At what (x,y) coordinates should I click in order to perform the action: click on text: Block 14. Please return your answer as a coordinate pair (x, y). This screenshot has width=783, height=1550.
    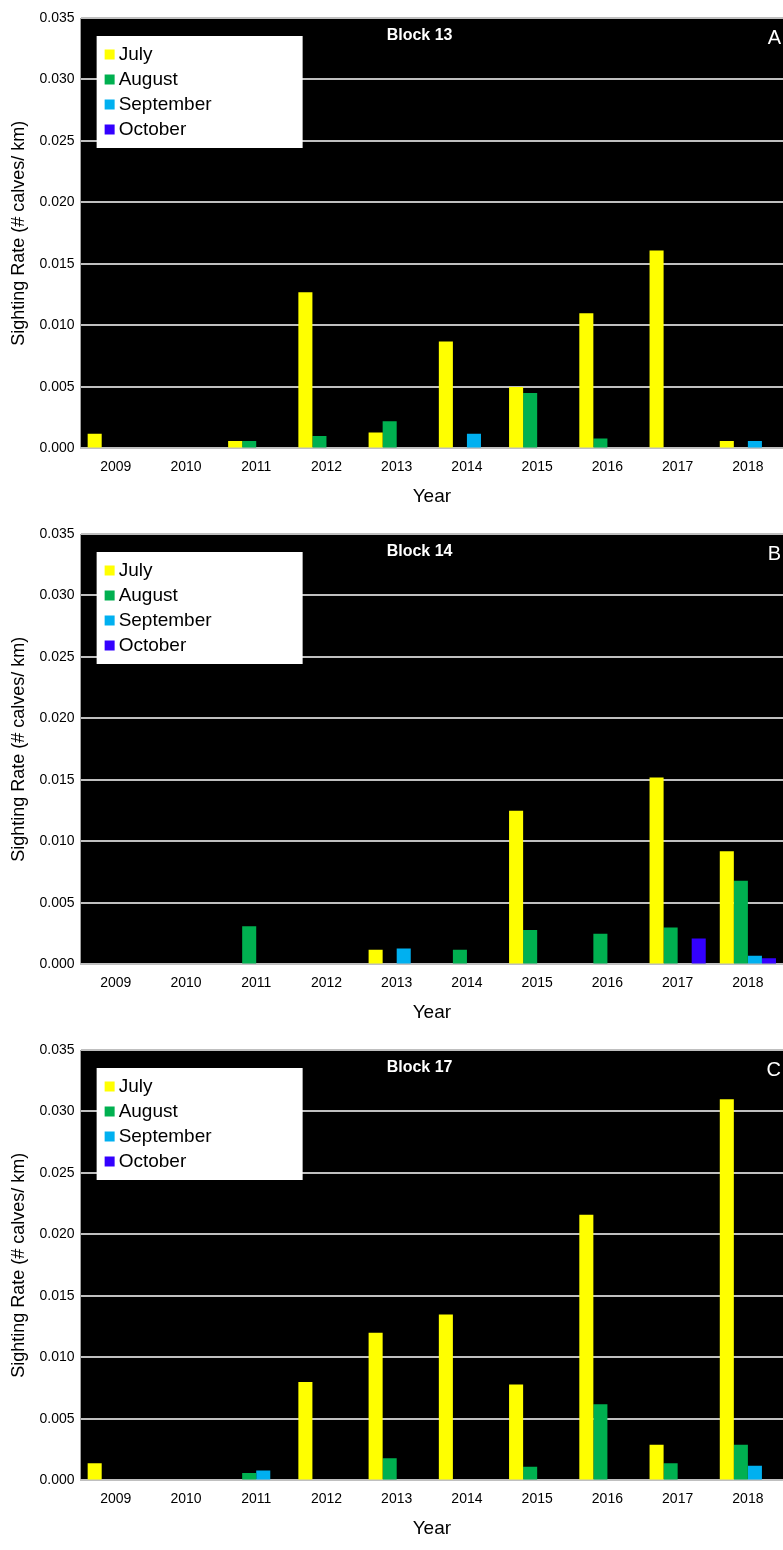
    Looking at the image, I should click on (419, 551).